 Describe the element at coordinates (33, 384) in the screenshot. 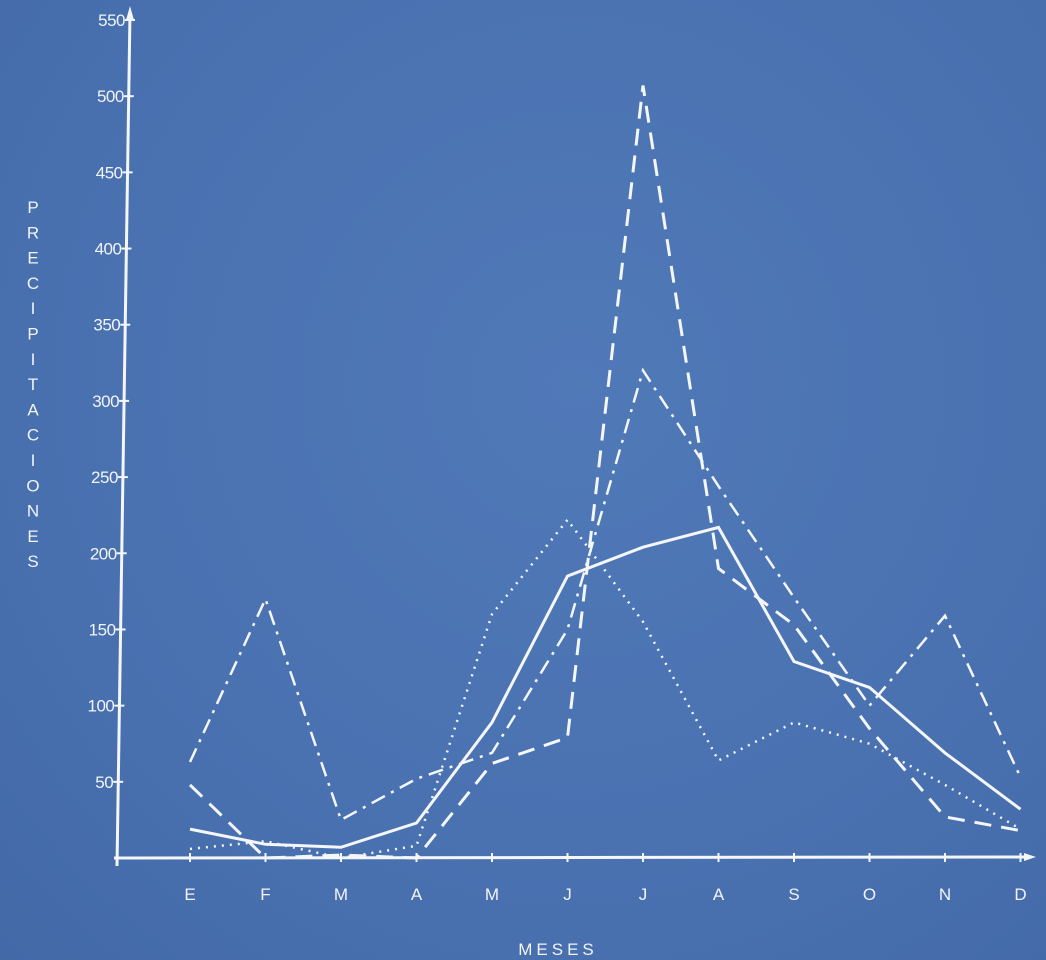

I see `y-axis-title-letter: T` at that location.